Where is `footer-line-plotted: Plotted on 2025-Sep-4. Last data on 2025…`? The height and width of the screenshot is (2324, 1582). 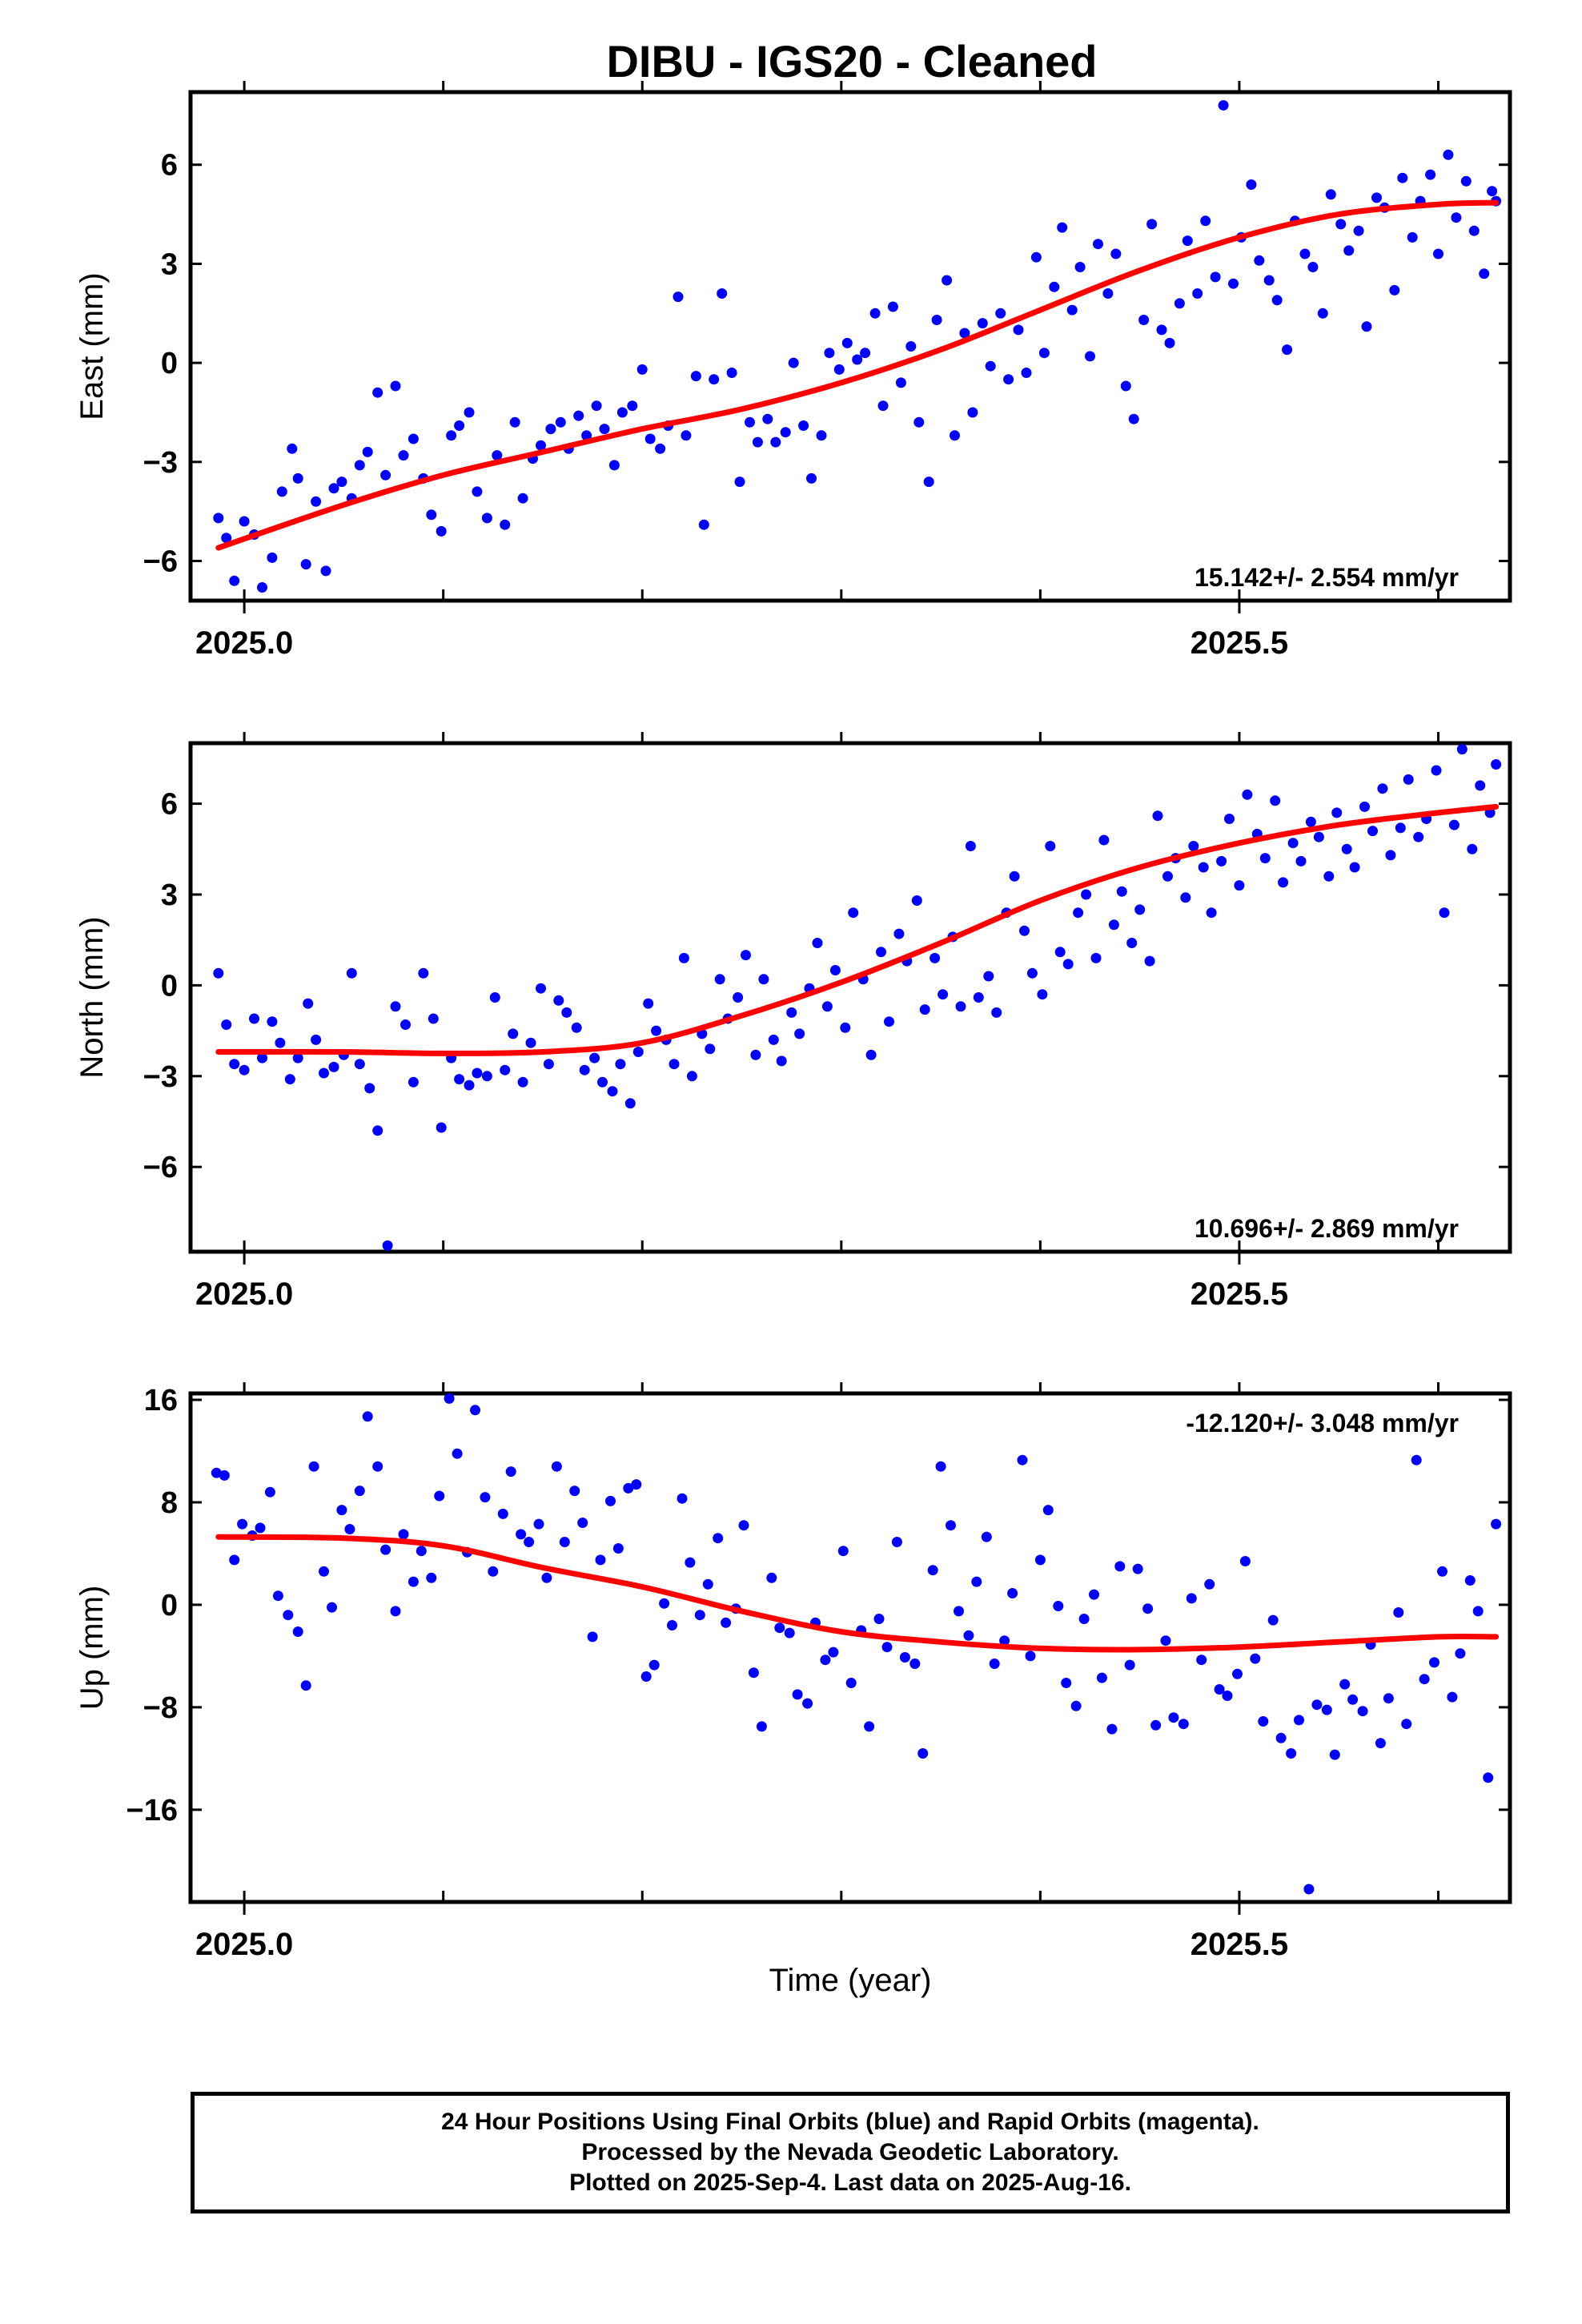 footer-line-plotted: Plotted on 2025-Sep-4. Last data on 2025… is located at coordinates (850, 2182).